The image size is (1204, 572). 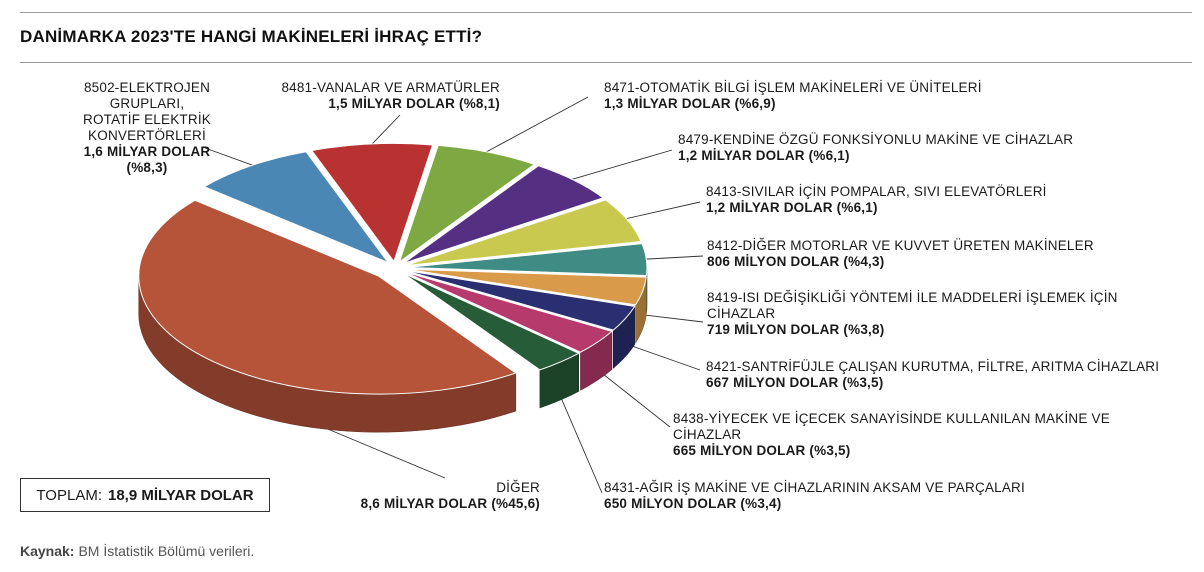 What do you see at coordinates (147, 167) in the screenshot?
I see `label-8502-share: (%8,3)` at bounding box center [147, 167].